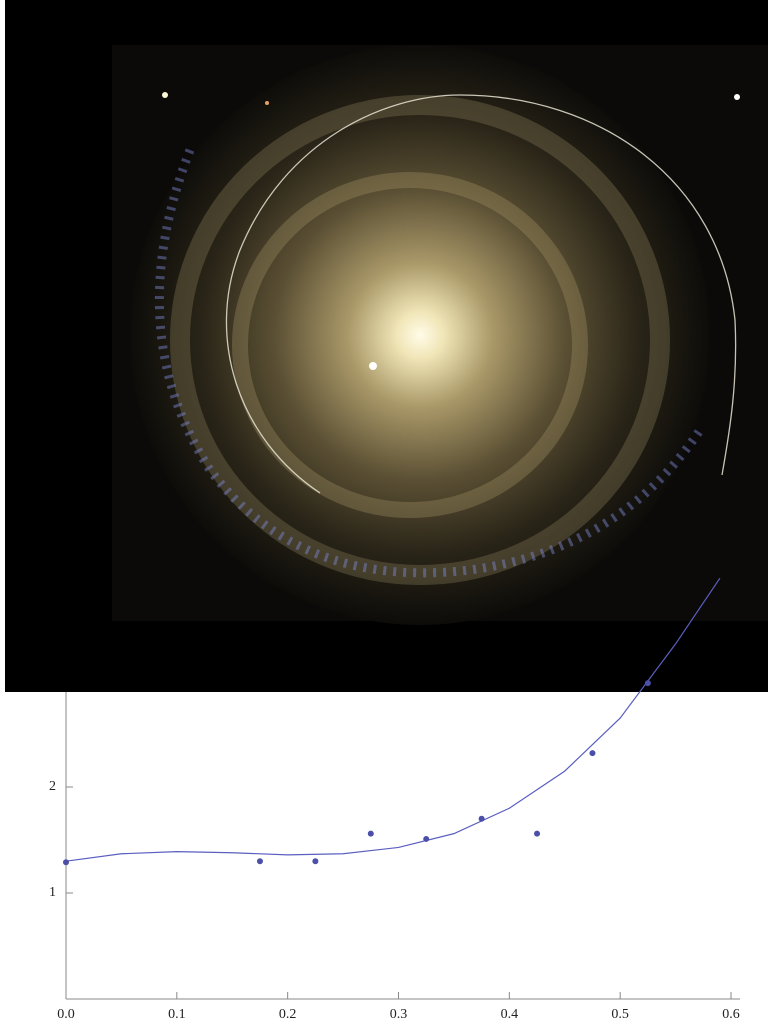 The image size is (768, 1028). I want to click on x-tick-label: 0.3, so click(399, 1014).